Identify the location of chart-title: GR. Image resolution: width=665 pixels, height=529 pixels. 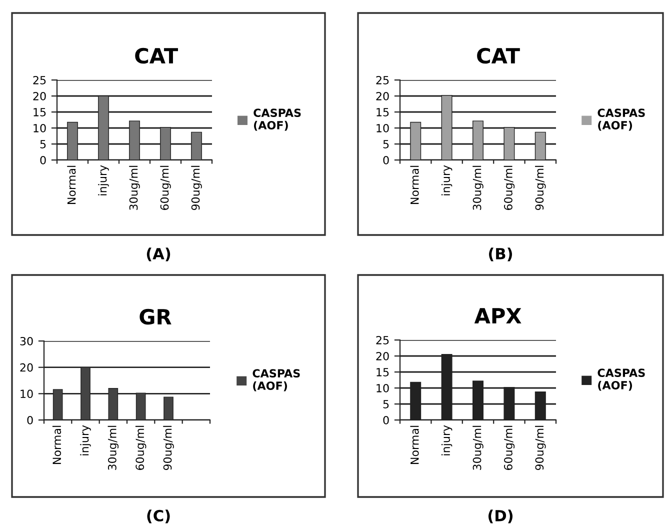
(156, 316).